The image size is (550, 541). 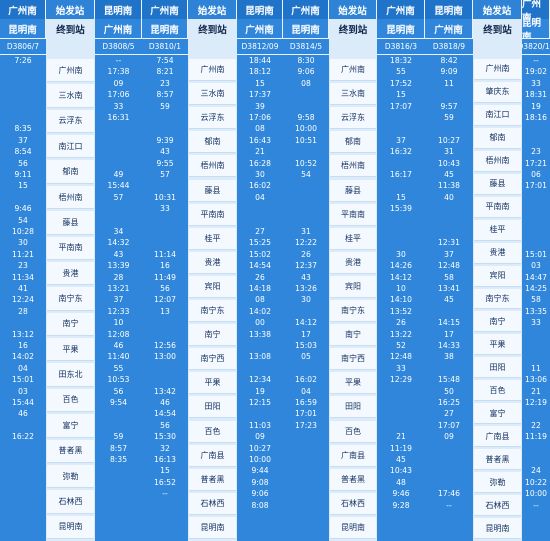 What do you see at coordinates (165, 95) in the screenshot?
I see `time-cell: 8:57` at bounding box center [165, 95].